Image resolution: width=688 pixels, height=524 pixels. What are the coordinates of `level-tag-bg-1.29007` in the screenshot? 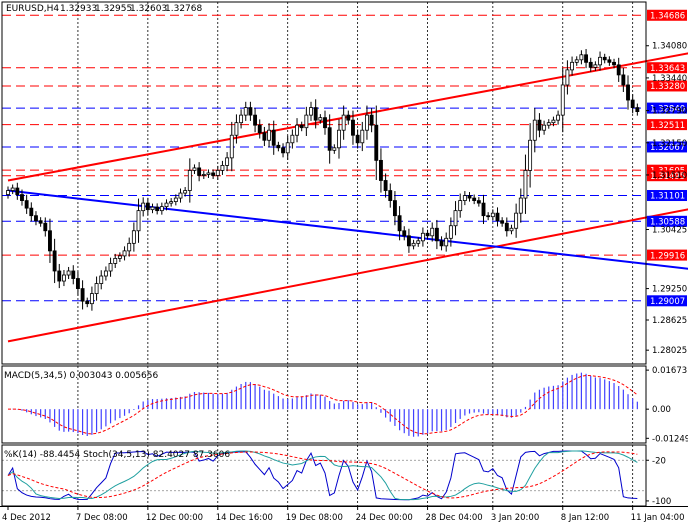 It's located at (667, 301).